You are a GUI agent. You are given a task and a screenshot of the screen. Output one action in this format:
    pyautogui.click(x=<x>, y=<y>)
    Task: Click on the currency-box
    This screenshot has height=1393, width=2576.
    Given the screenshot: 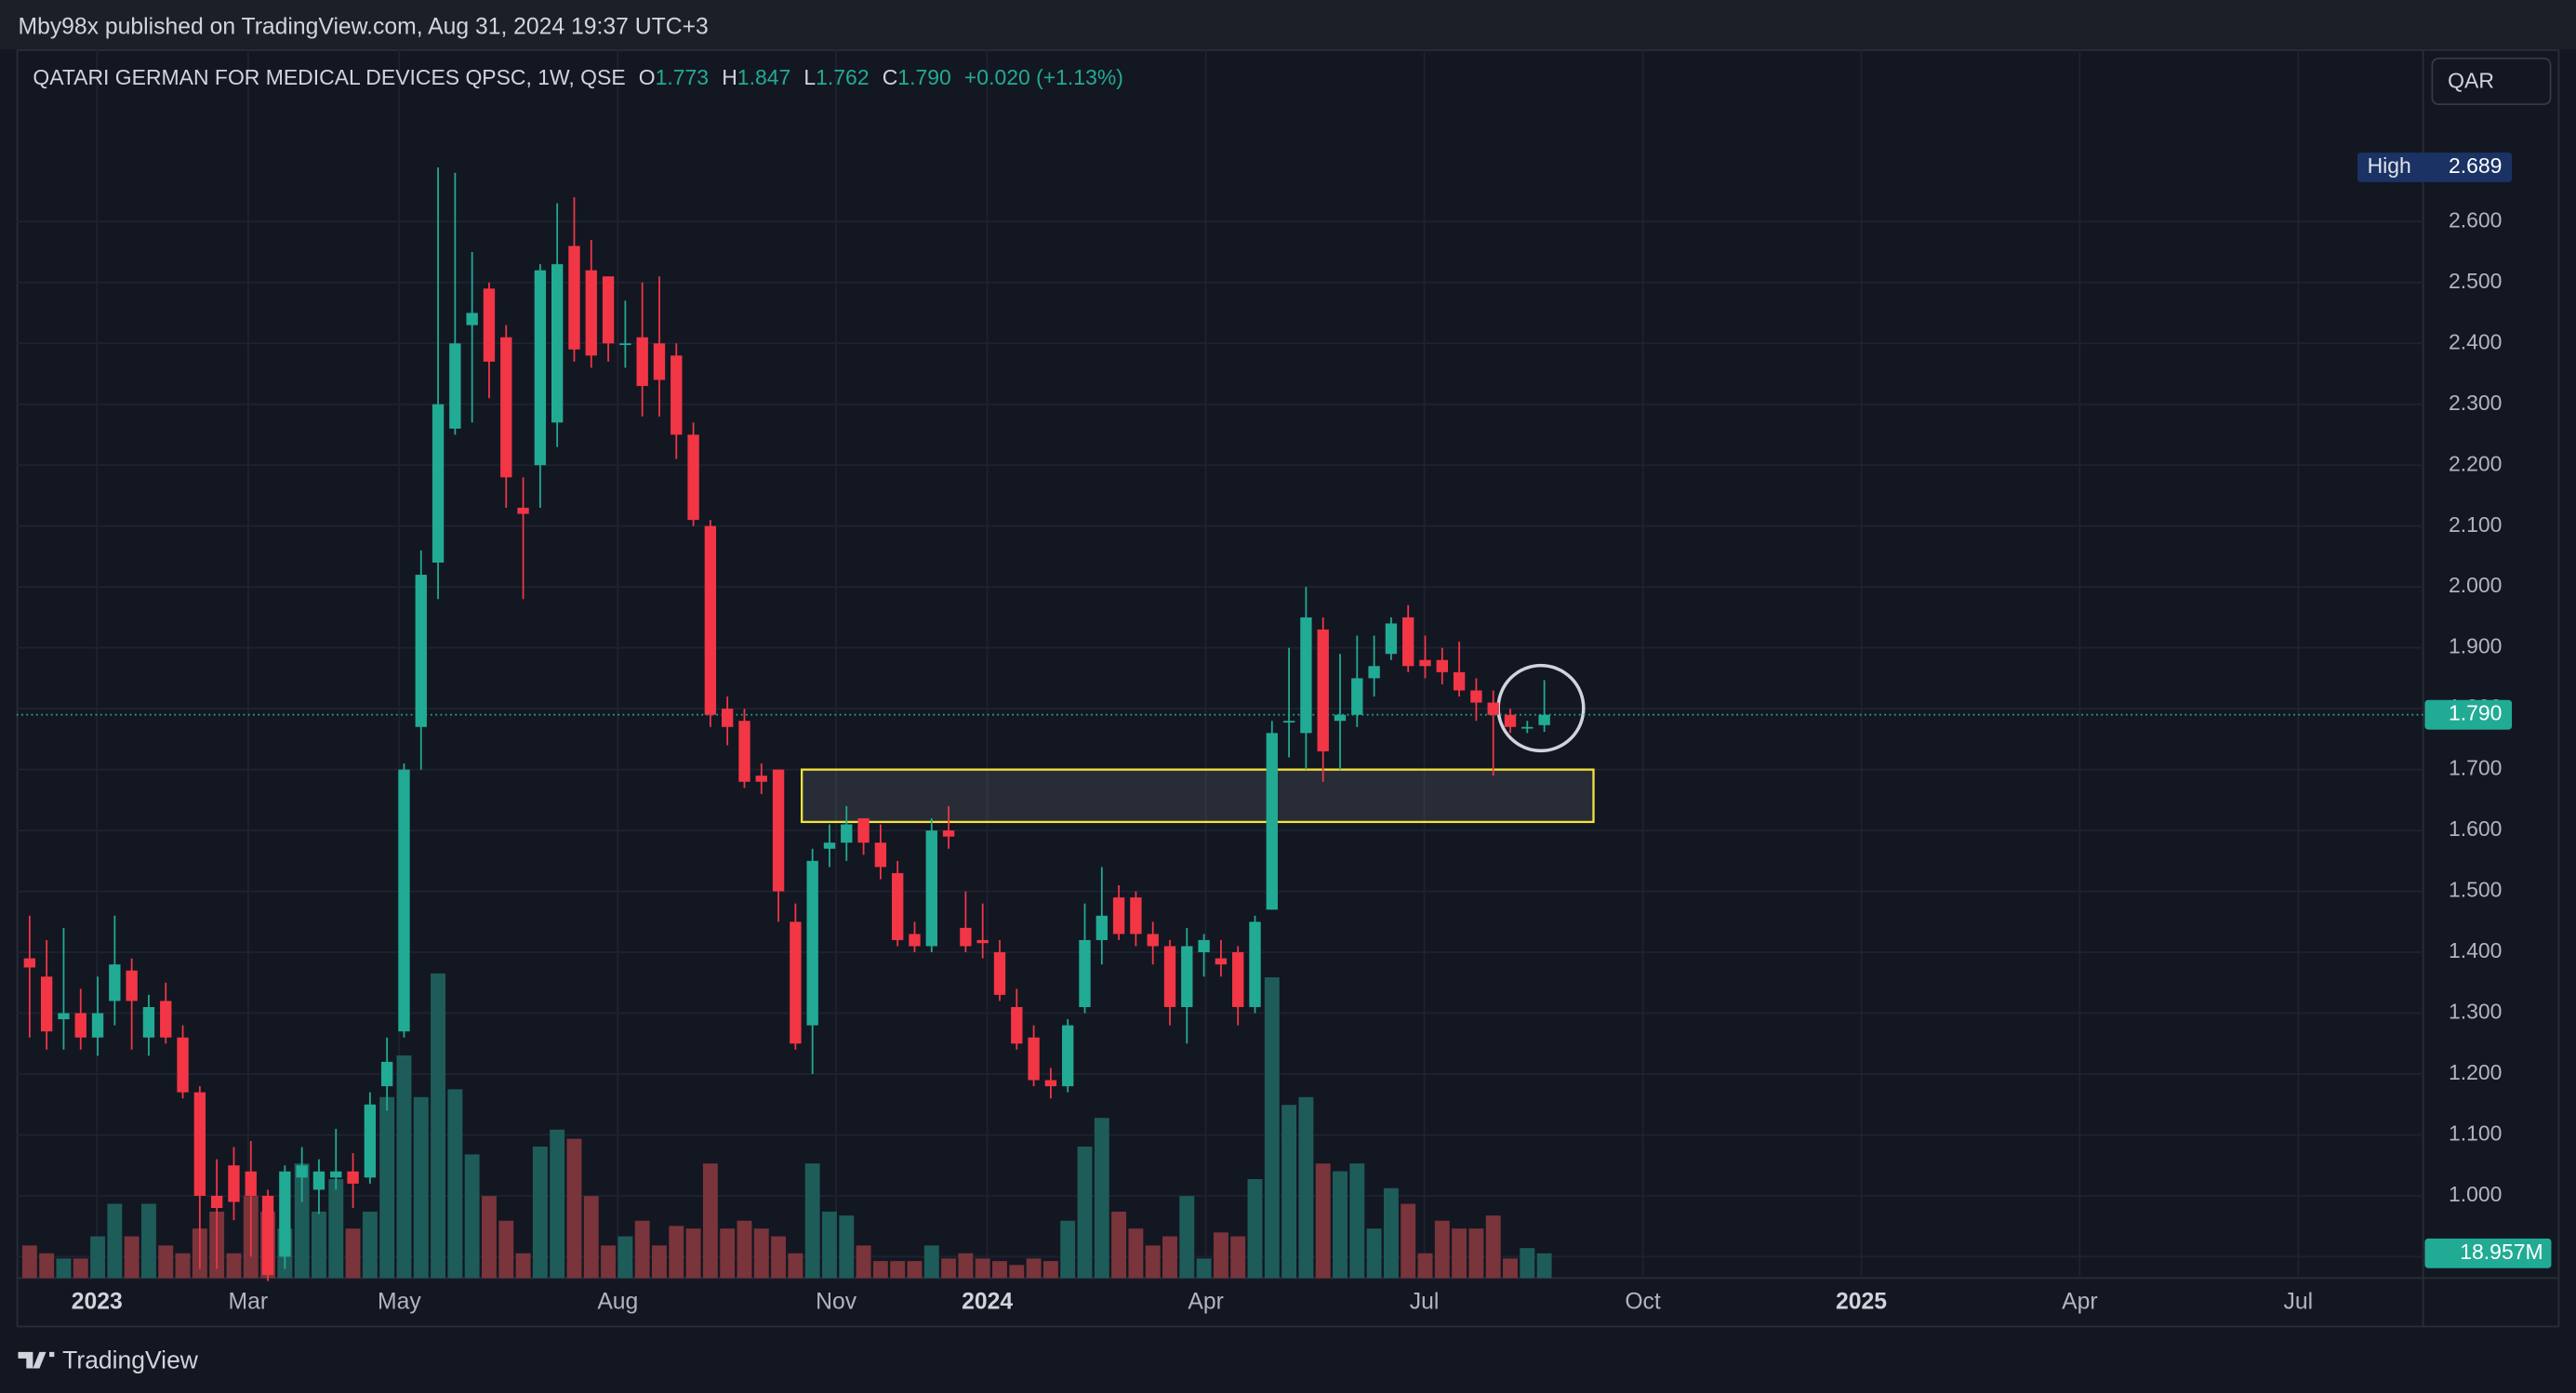 What is the action you would take?
    pyautogui.click(x=2491, y=81)
    